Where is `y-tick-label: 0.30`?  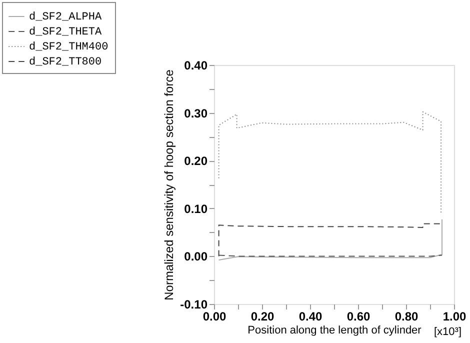 y-tick-label: 0.30 is located at coordinates (196, 113).